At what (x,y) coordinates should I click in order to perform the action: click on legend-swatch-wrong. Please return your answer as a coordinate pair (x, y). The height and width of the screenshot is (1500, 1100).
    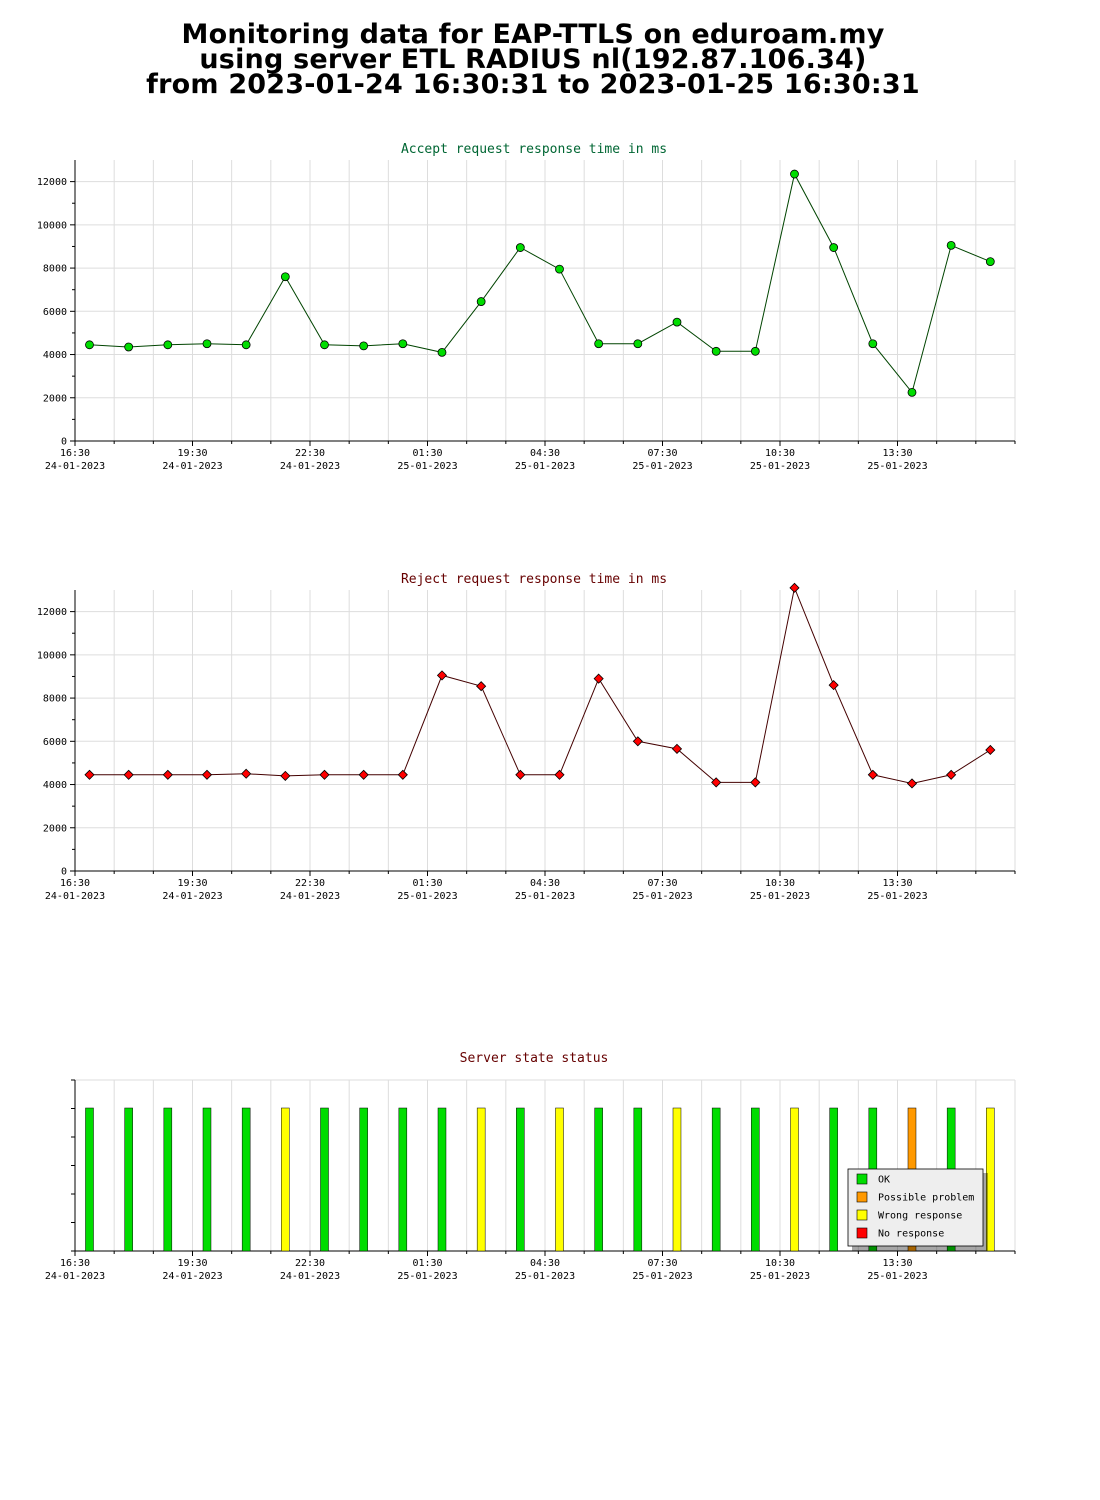
    Looking at the image, I should click on (862, 1215).